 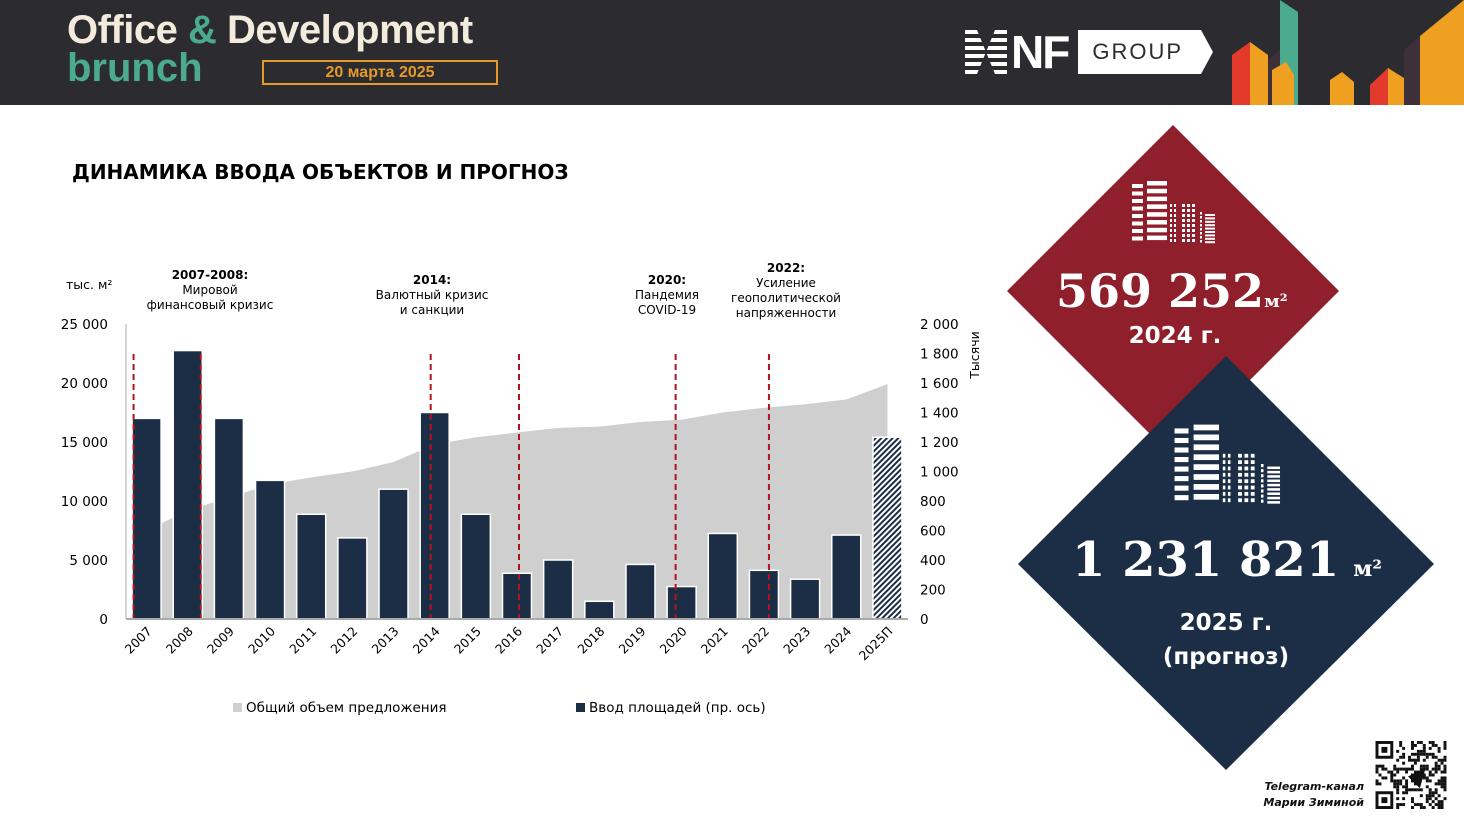 What do you see at coordinates (667, 295) in the screenshot?
I see `event-label-line-2020: Пандемия` at bounding box center [667, 295].